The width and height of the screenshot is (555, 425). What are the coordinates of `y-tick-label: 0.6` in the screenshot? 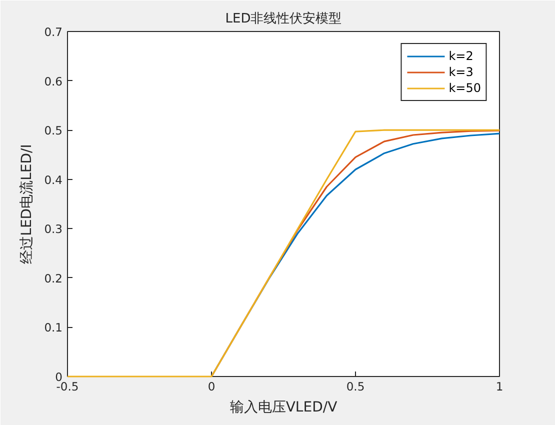 It's located at (53, 81).